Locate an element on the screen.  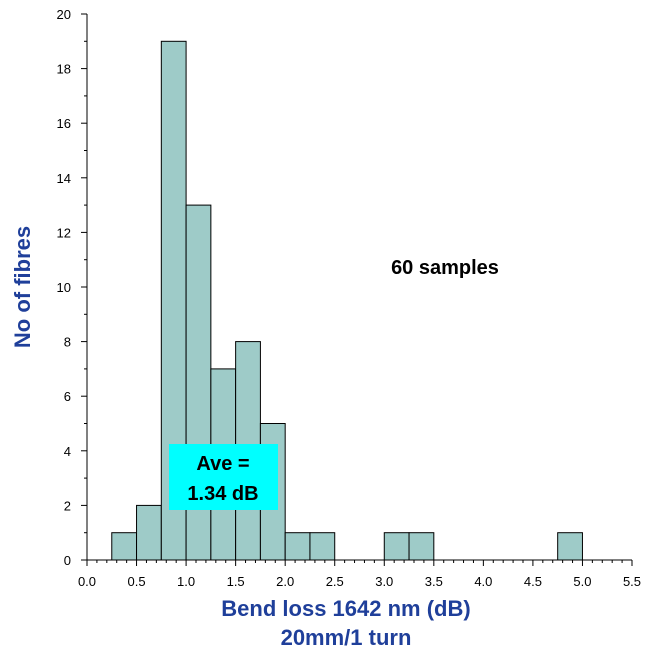
x-tick-label: 1.5 is located at coordinates (236, 581).